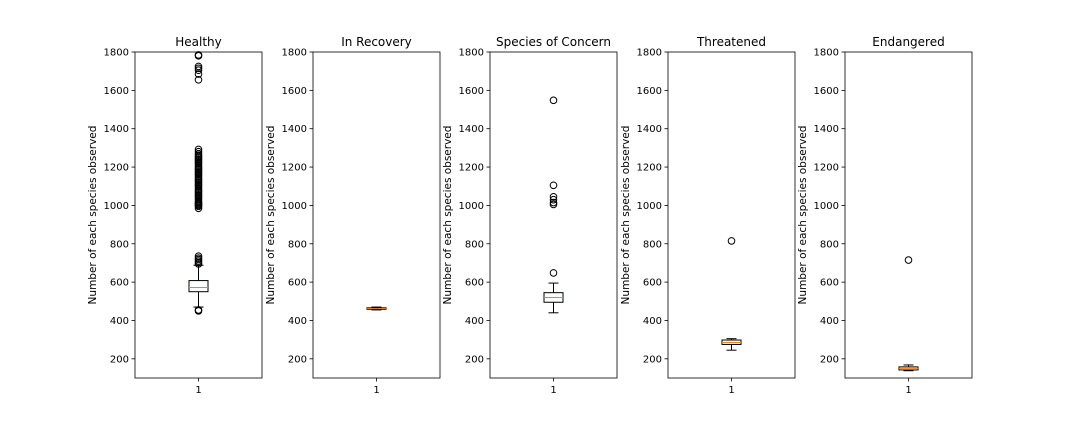  What do you see at coordinates (198, 42) in the screenshot?
I see `chart-title: Healthy` at bounding box center [198, 42].